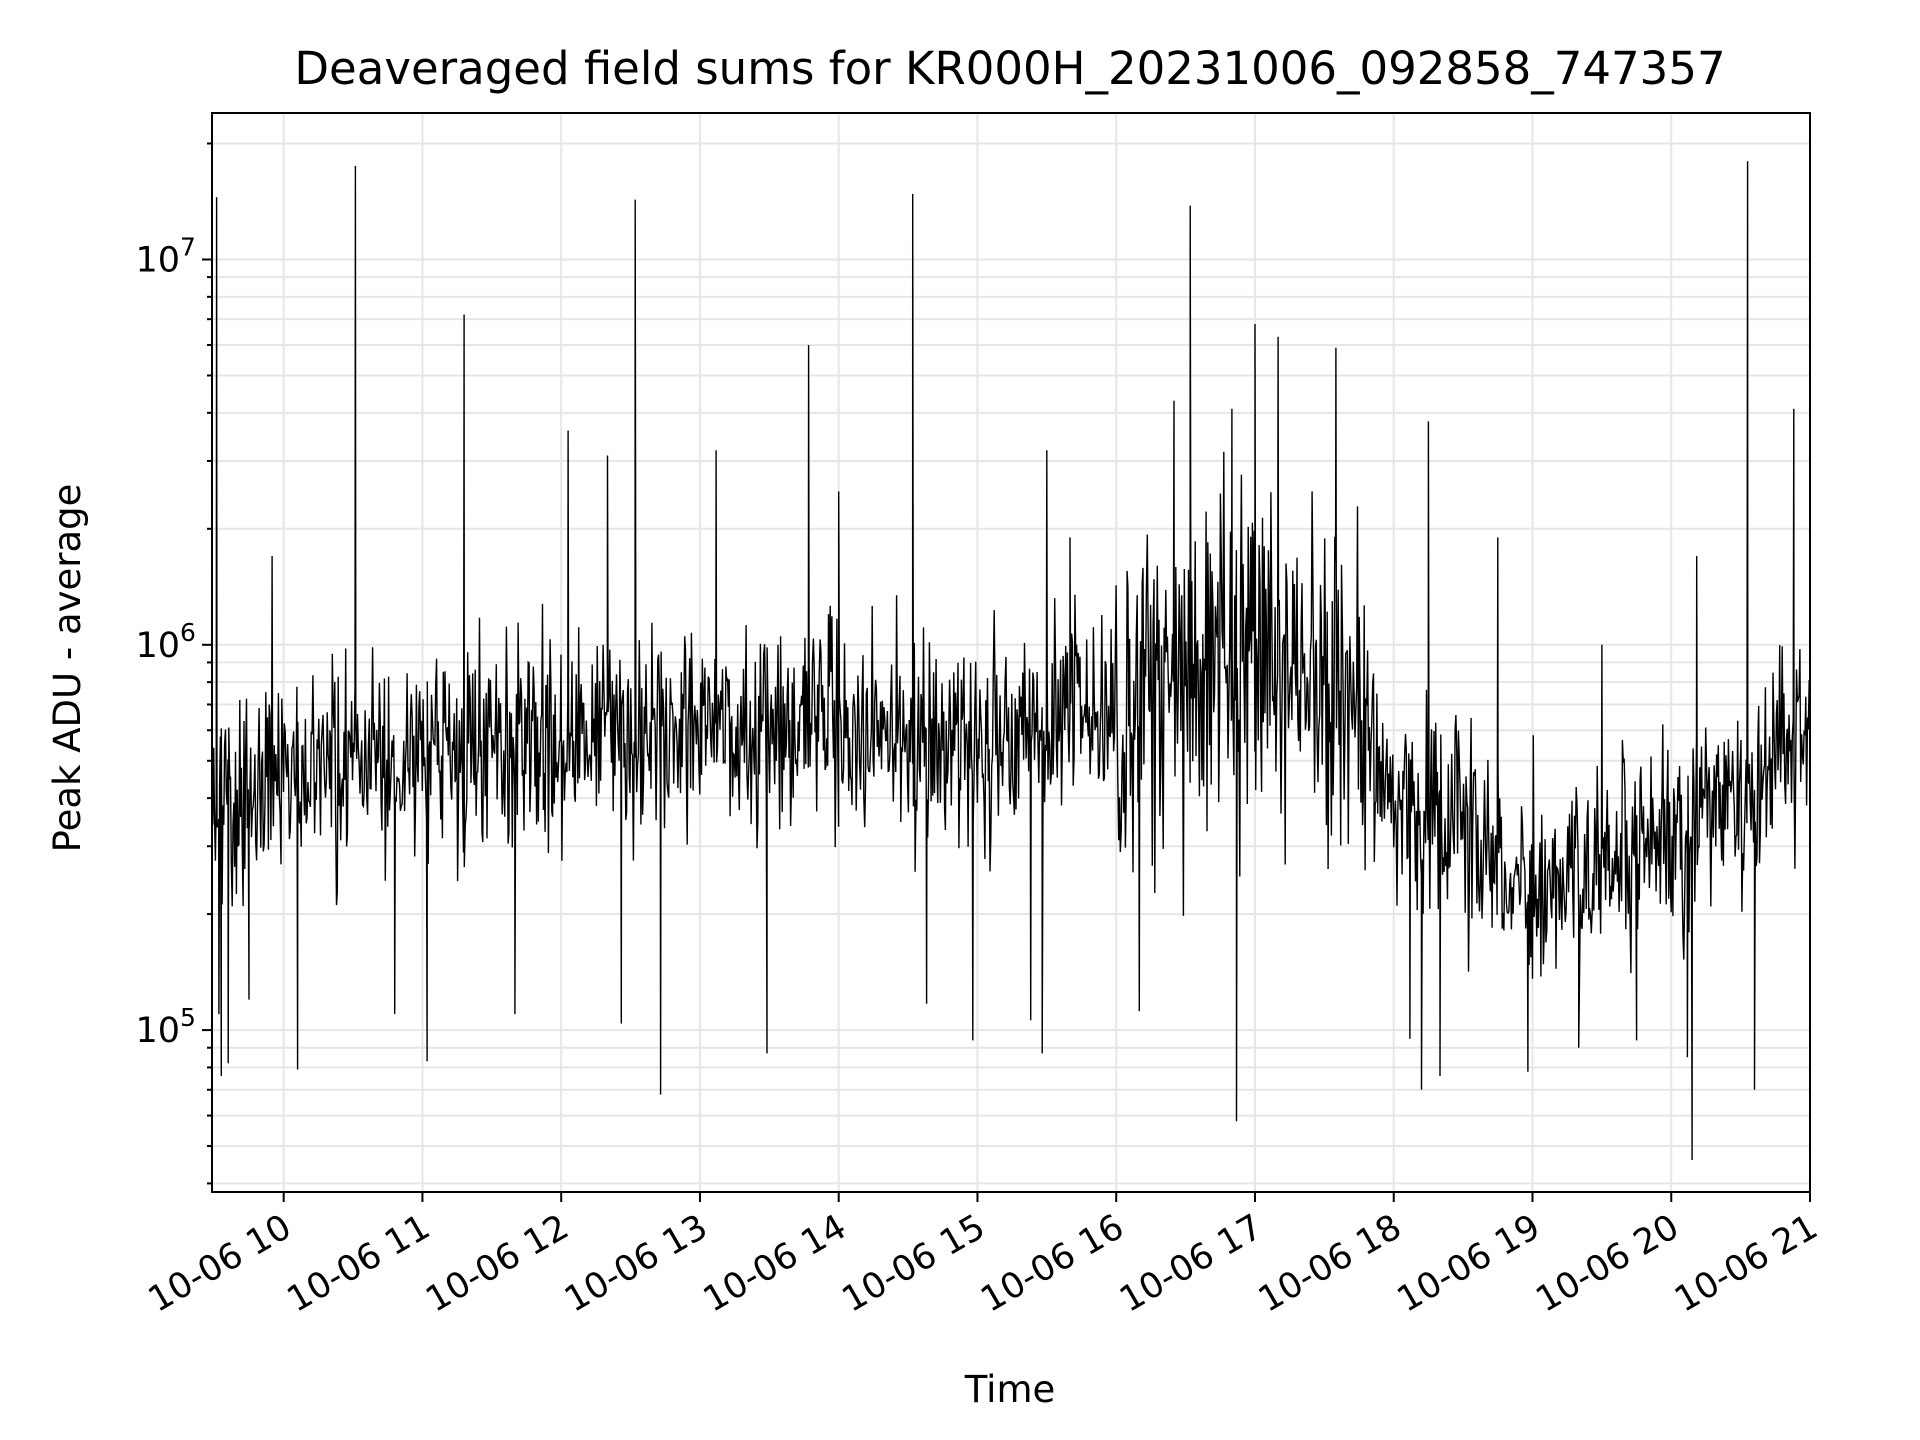  What do you see at coordinates (914, 1263) in the screenshot?
I see `x-tick-label: 10-06 15` at bounding box center [914, 1263].